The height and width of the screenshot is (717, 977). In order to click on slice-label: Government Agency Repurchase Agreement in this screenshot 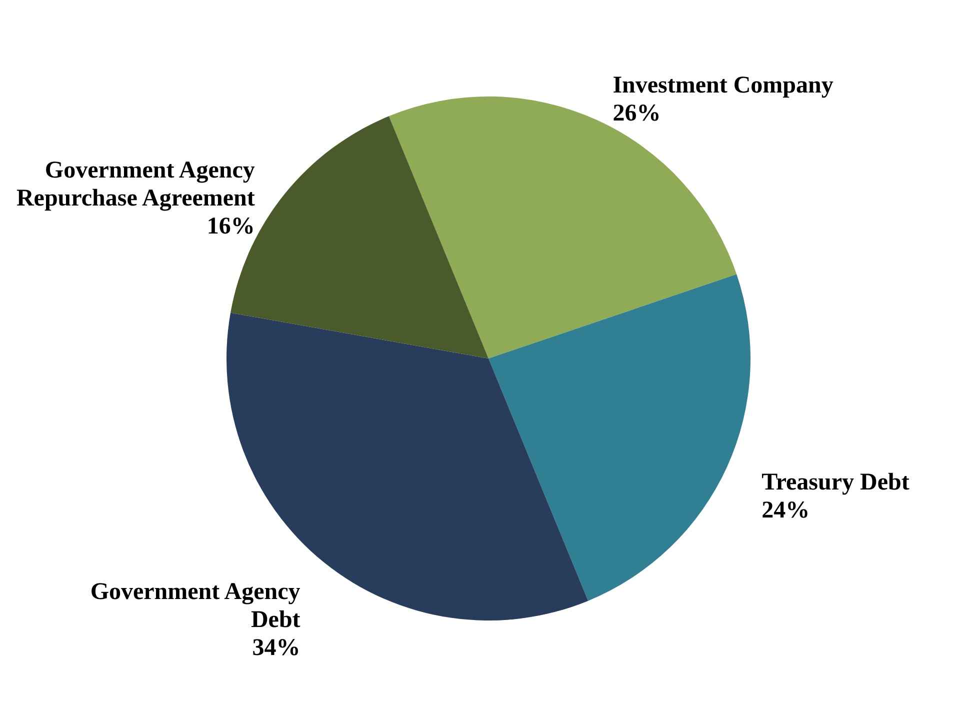, I will do `click(135, 184)`.